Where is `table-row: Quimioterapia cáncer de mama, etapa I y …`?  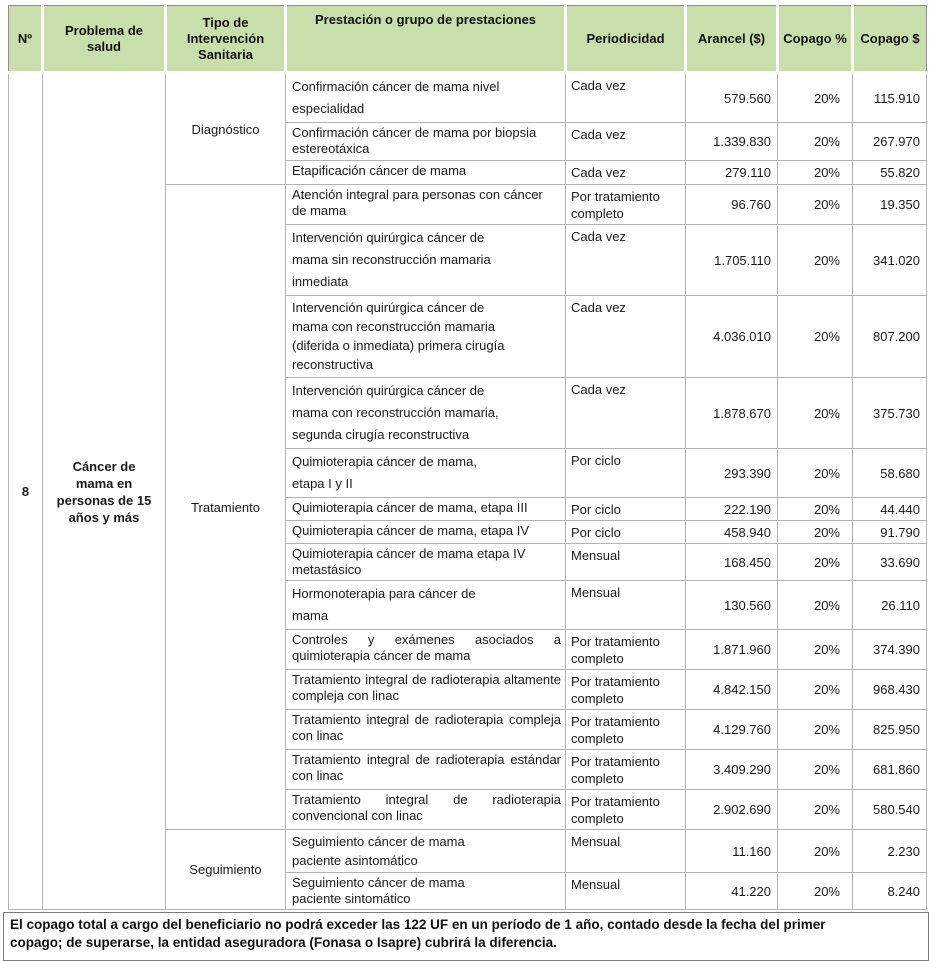 table-row: Quimioterapia cáncer de mama, etapa I y … is located at coordinates (468, 473).